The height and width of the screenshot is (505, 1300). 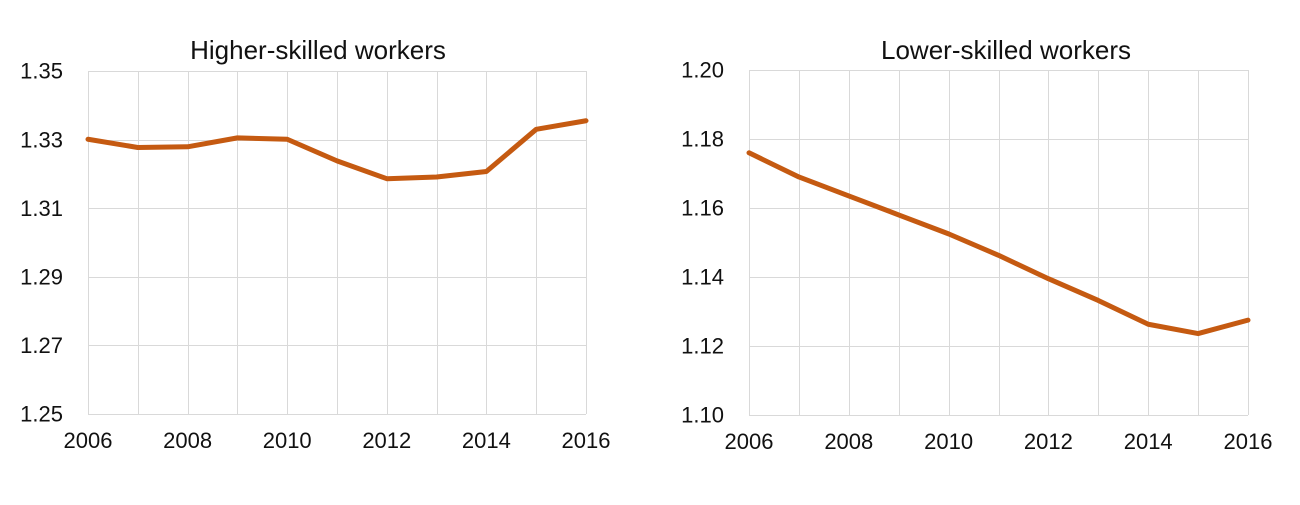 What do you see at coordinates (41, 277) in the screenshot?
I see `y-tick-label: 1.29` at bounding box center [41, 277].